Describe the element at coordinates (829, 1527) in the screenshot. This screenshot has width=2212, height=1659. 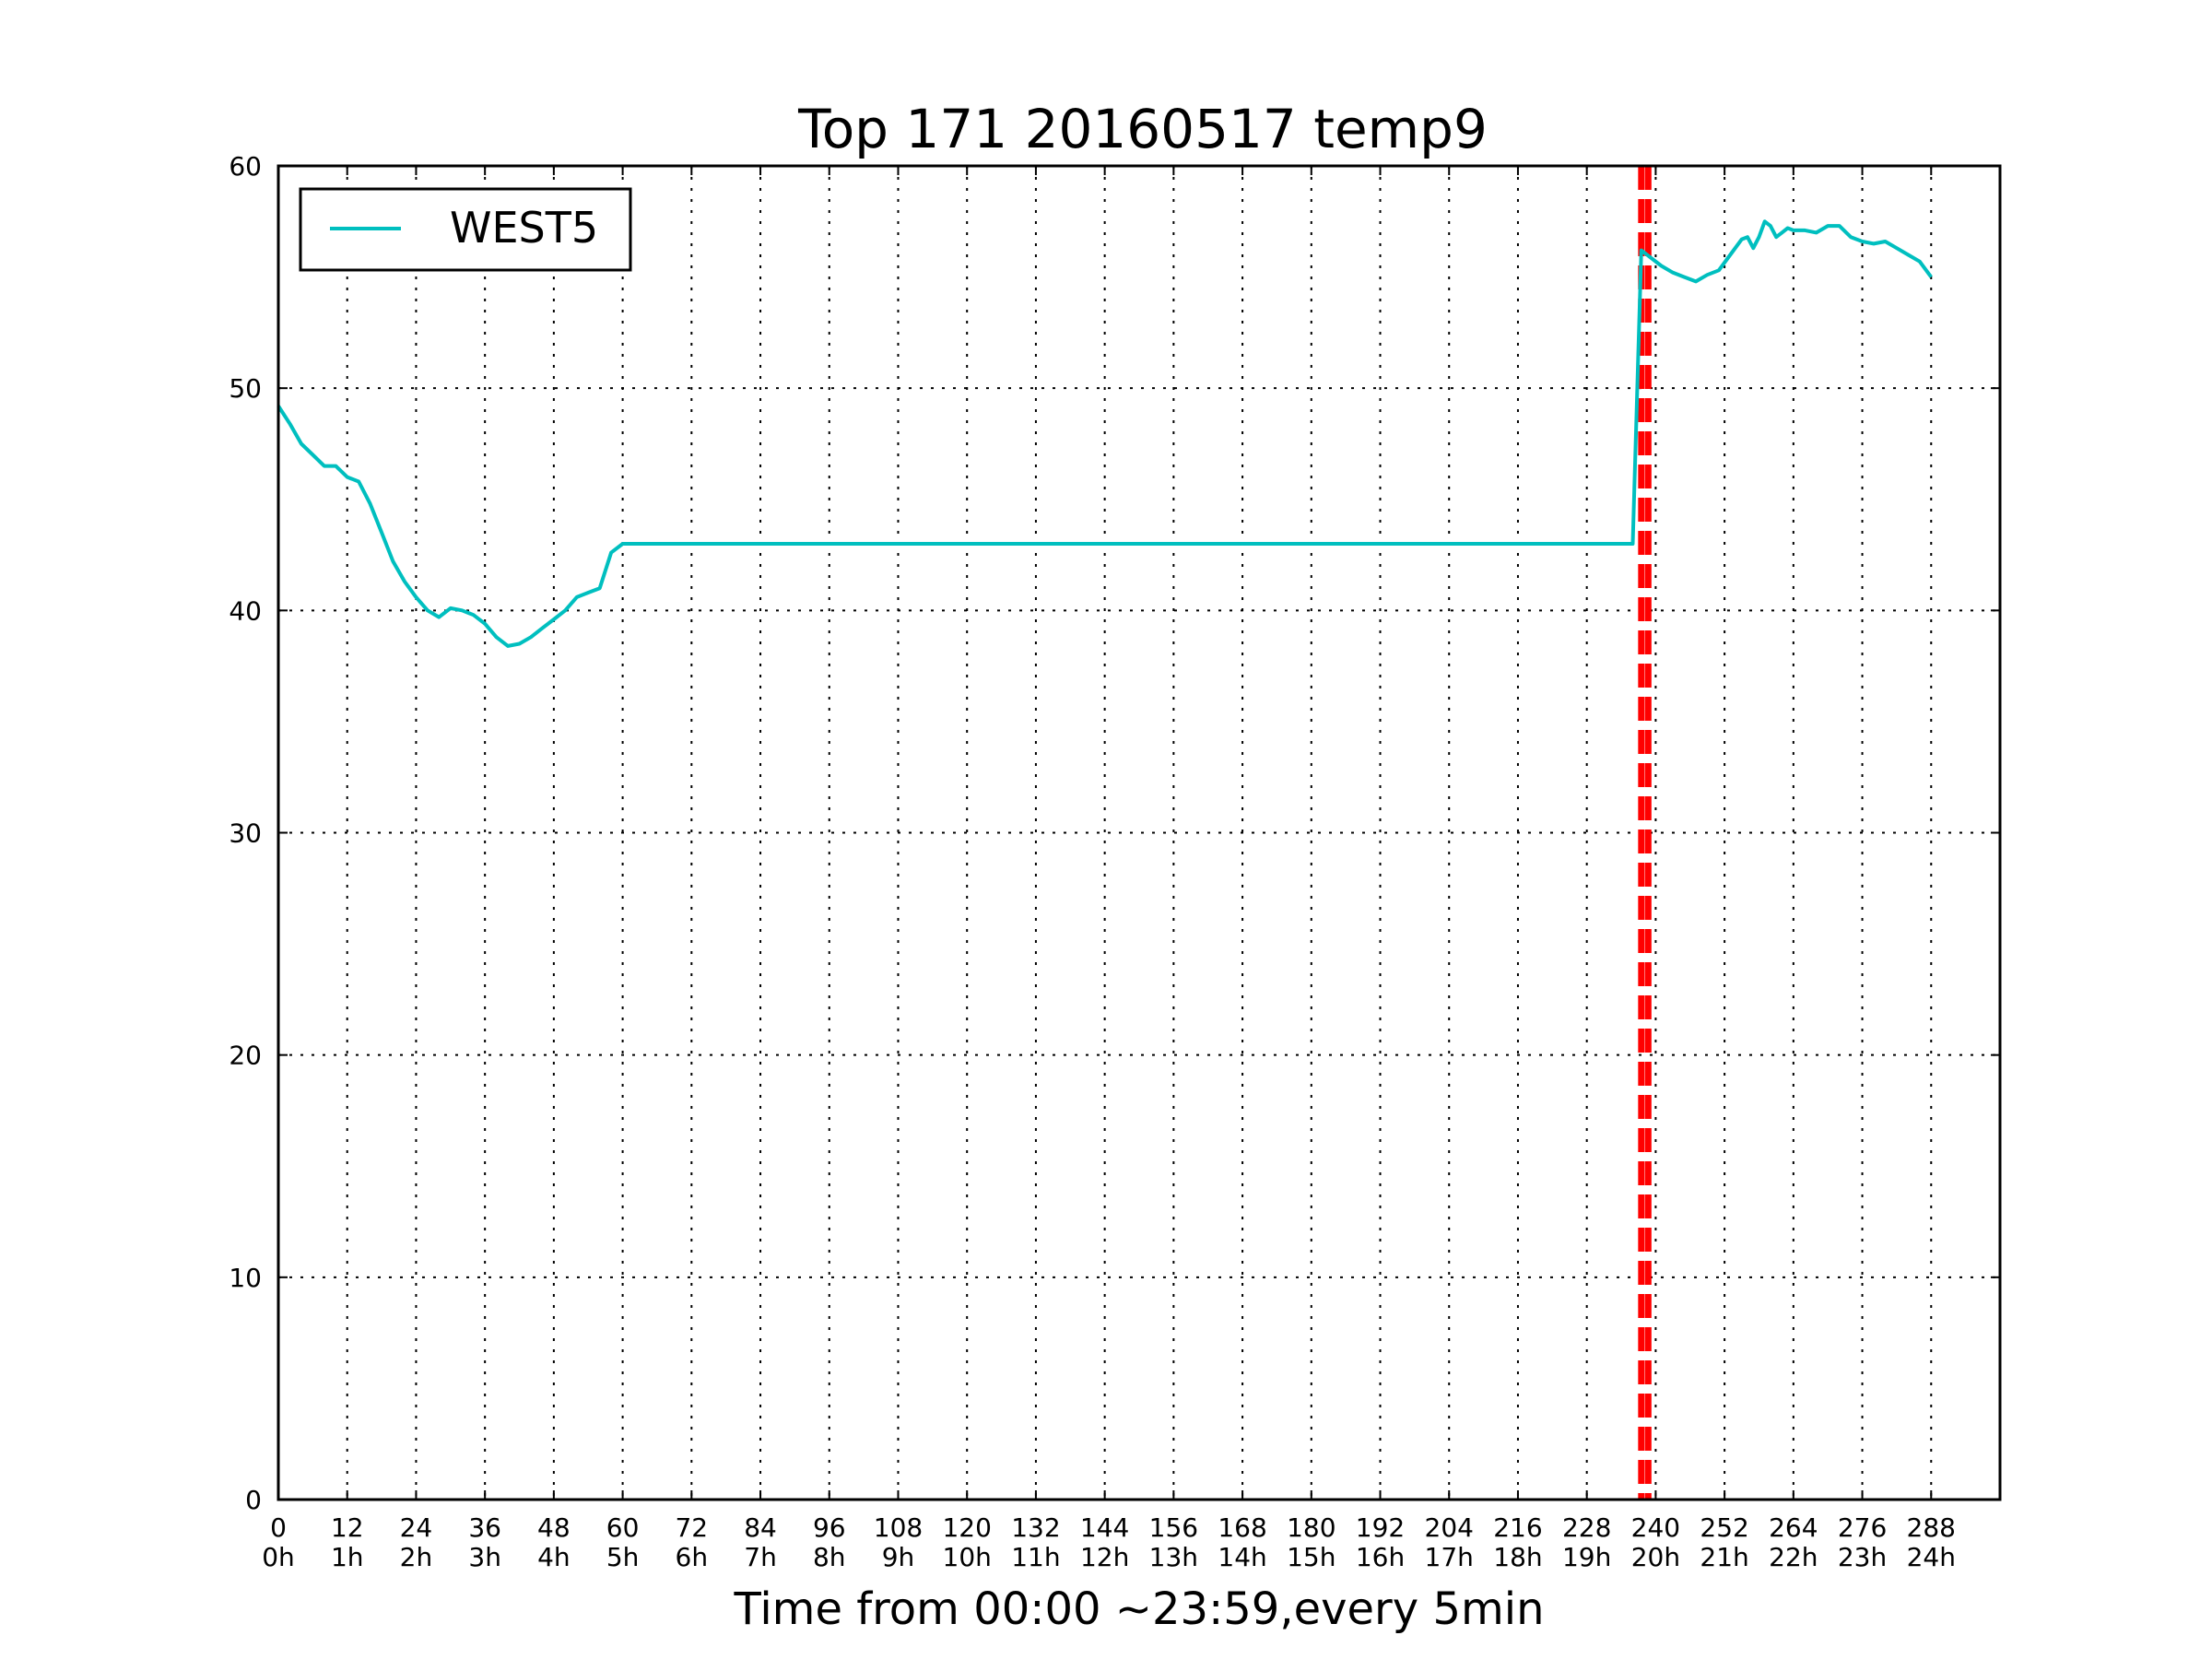
I see `x-tick-label: 96` at that location.